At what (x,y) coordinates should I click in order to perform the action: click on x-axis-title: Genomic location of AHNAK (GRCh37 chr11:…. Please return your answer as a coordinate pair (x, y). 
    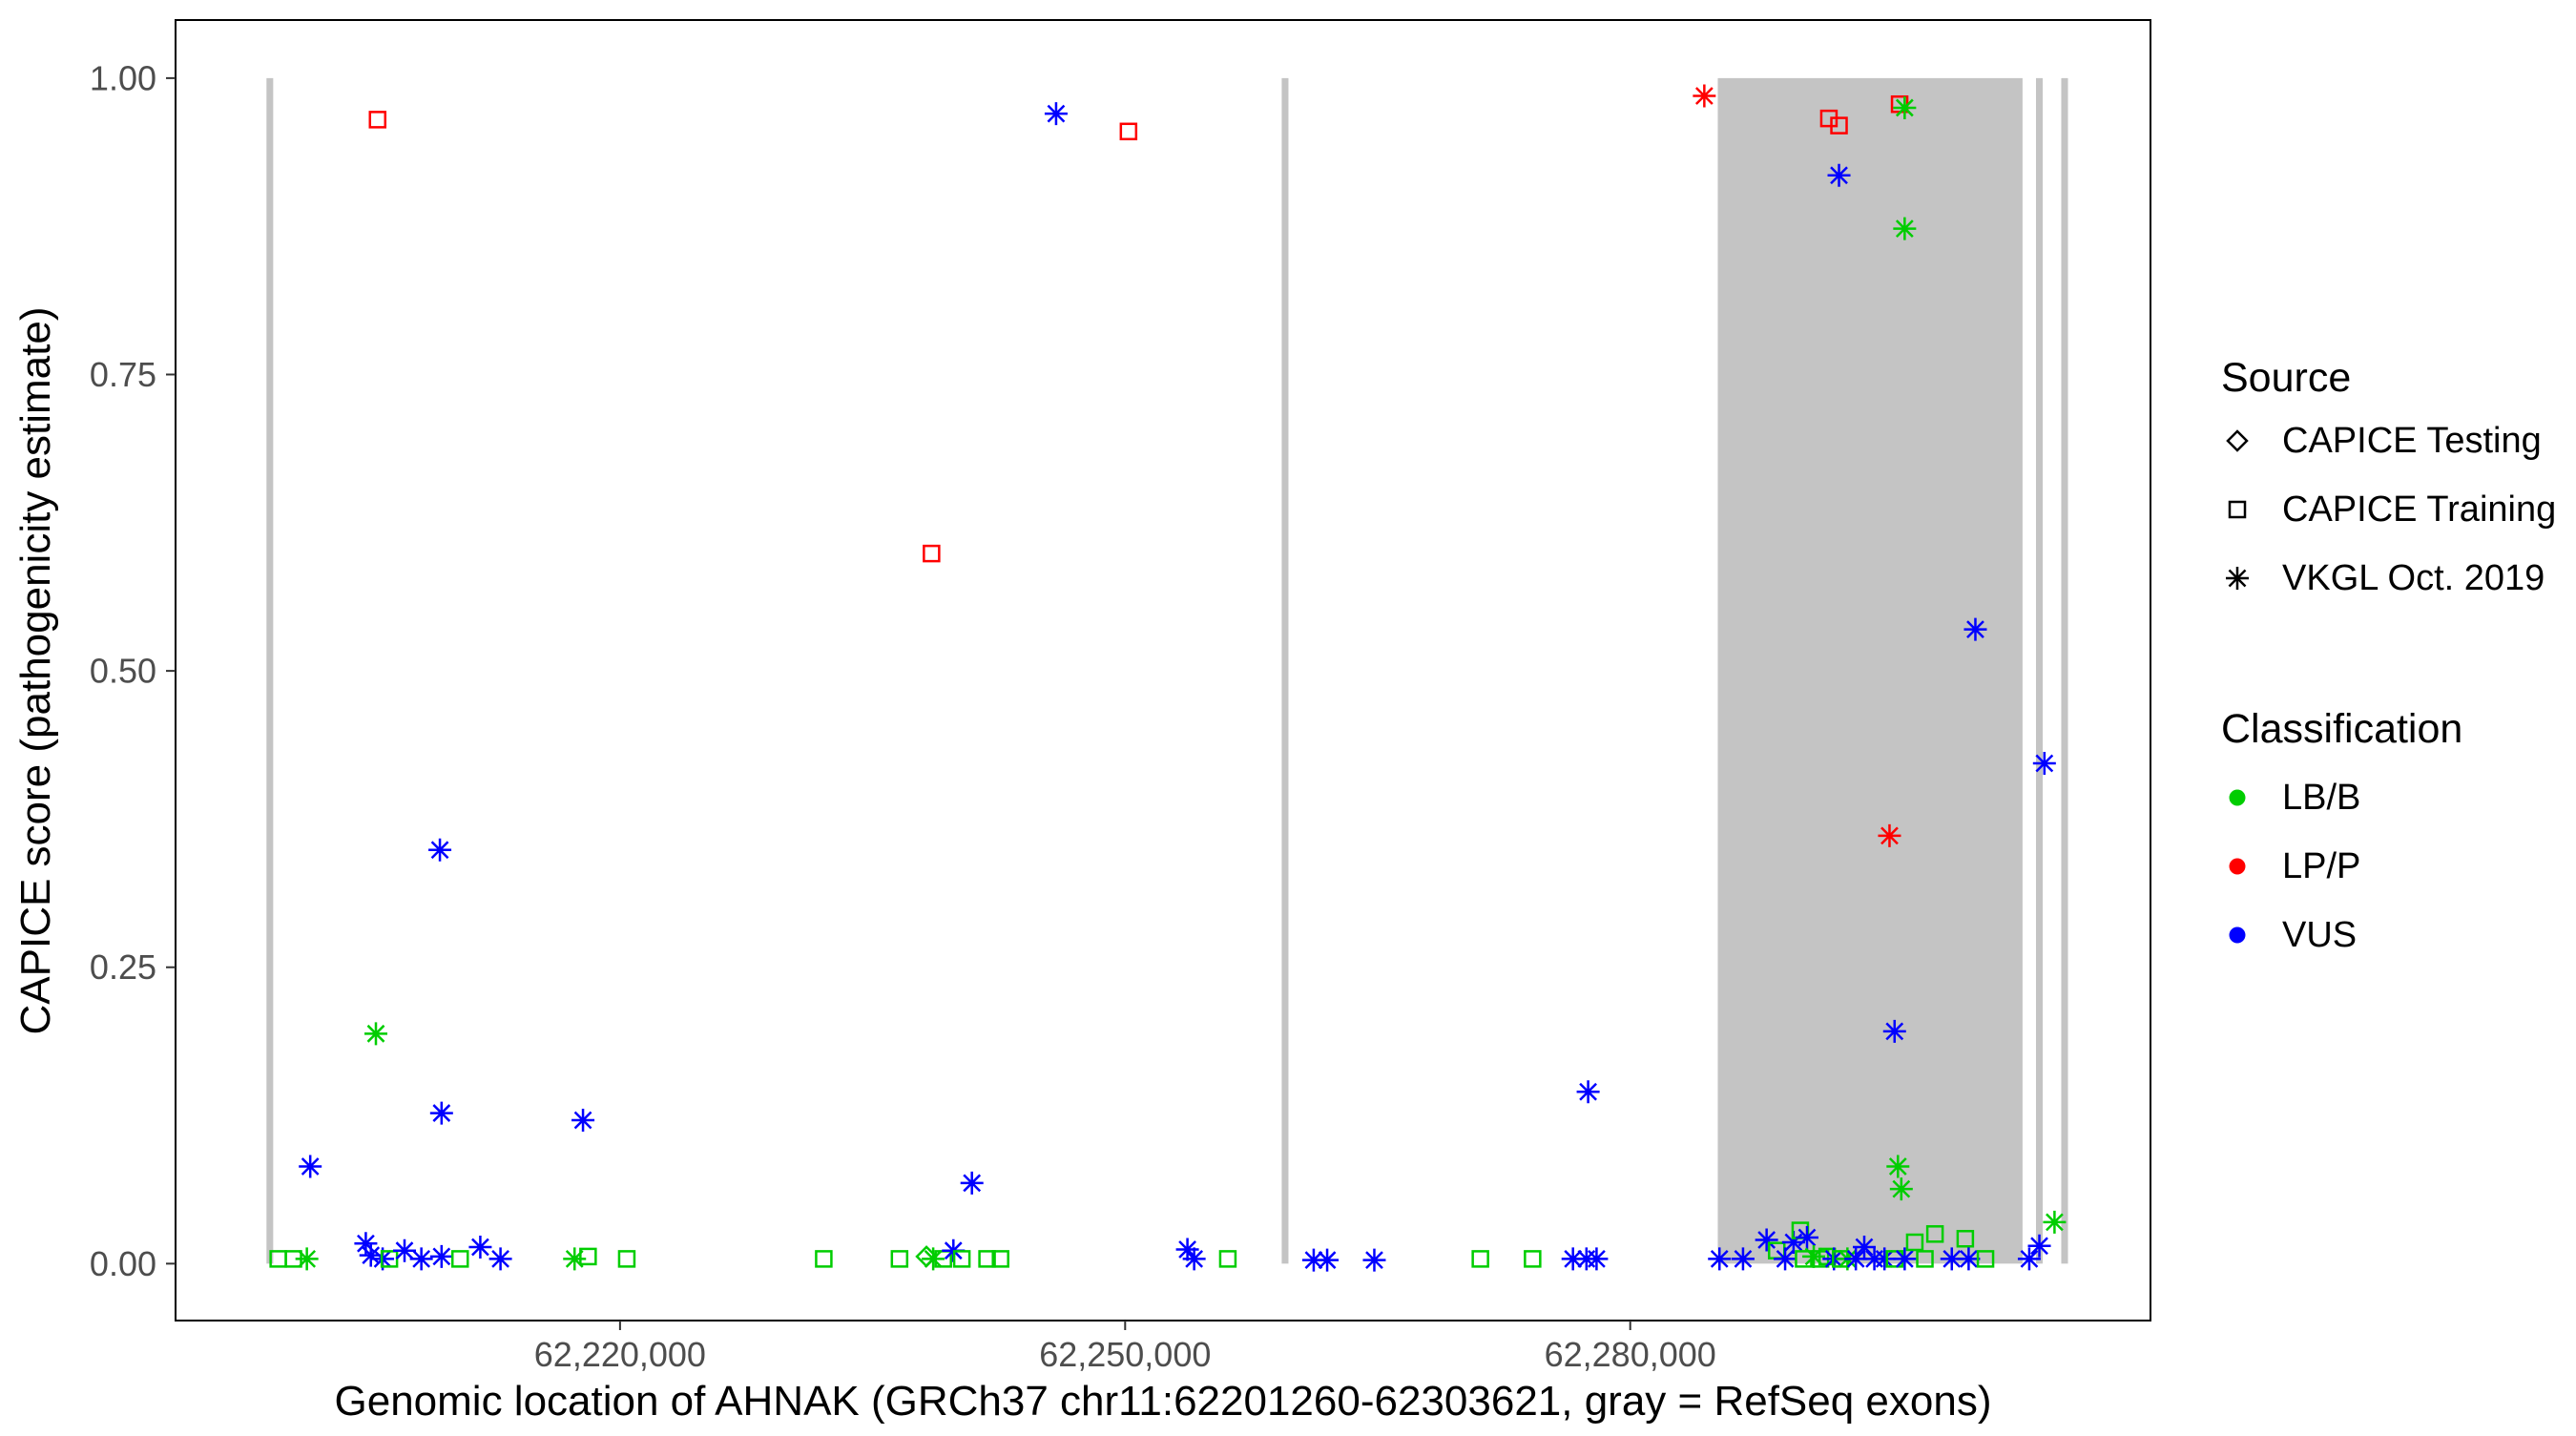
    Looking at the image, I should click on (1163, 1401).